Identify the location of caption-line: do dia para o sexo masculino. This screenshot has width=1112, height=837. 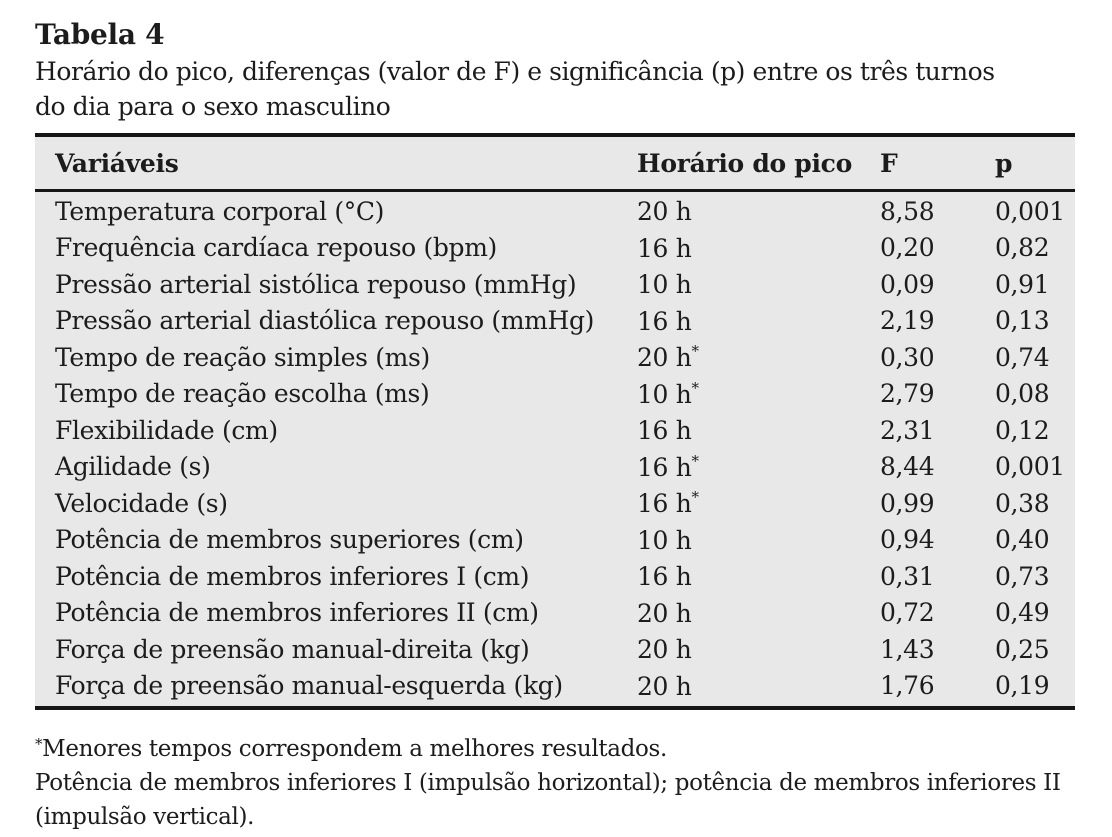
(213, 106).